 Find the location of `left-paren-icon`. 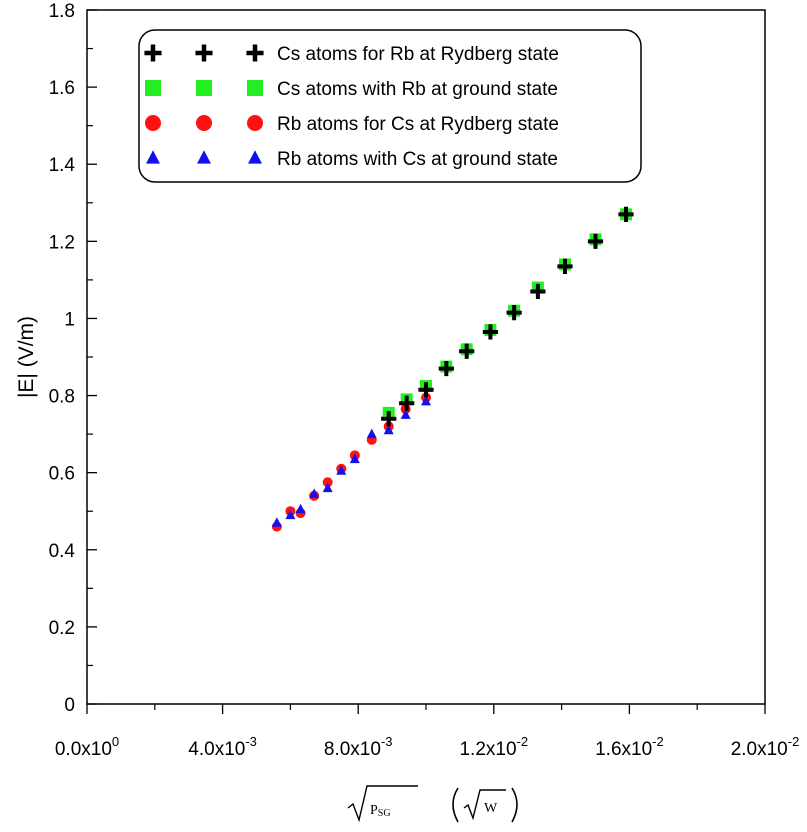

left-paren-icon is located at coordinates (455, 805).